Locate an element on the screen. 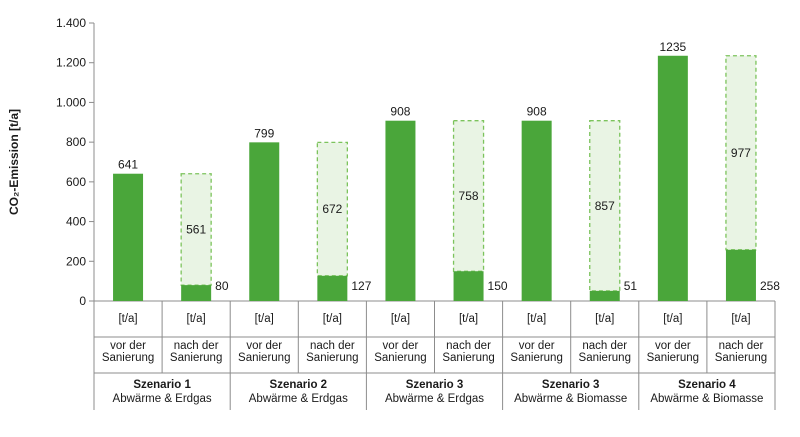 The width and height of the screenshot is (800, 437). reduction-value-label: 561 is located at coordinates (196, 229).